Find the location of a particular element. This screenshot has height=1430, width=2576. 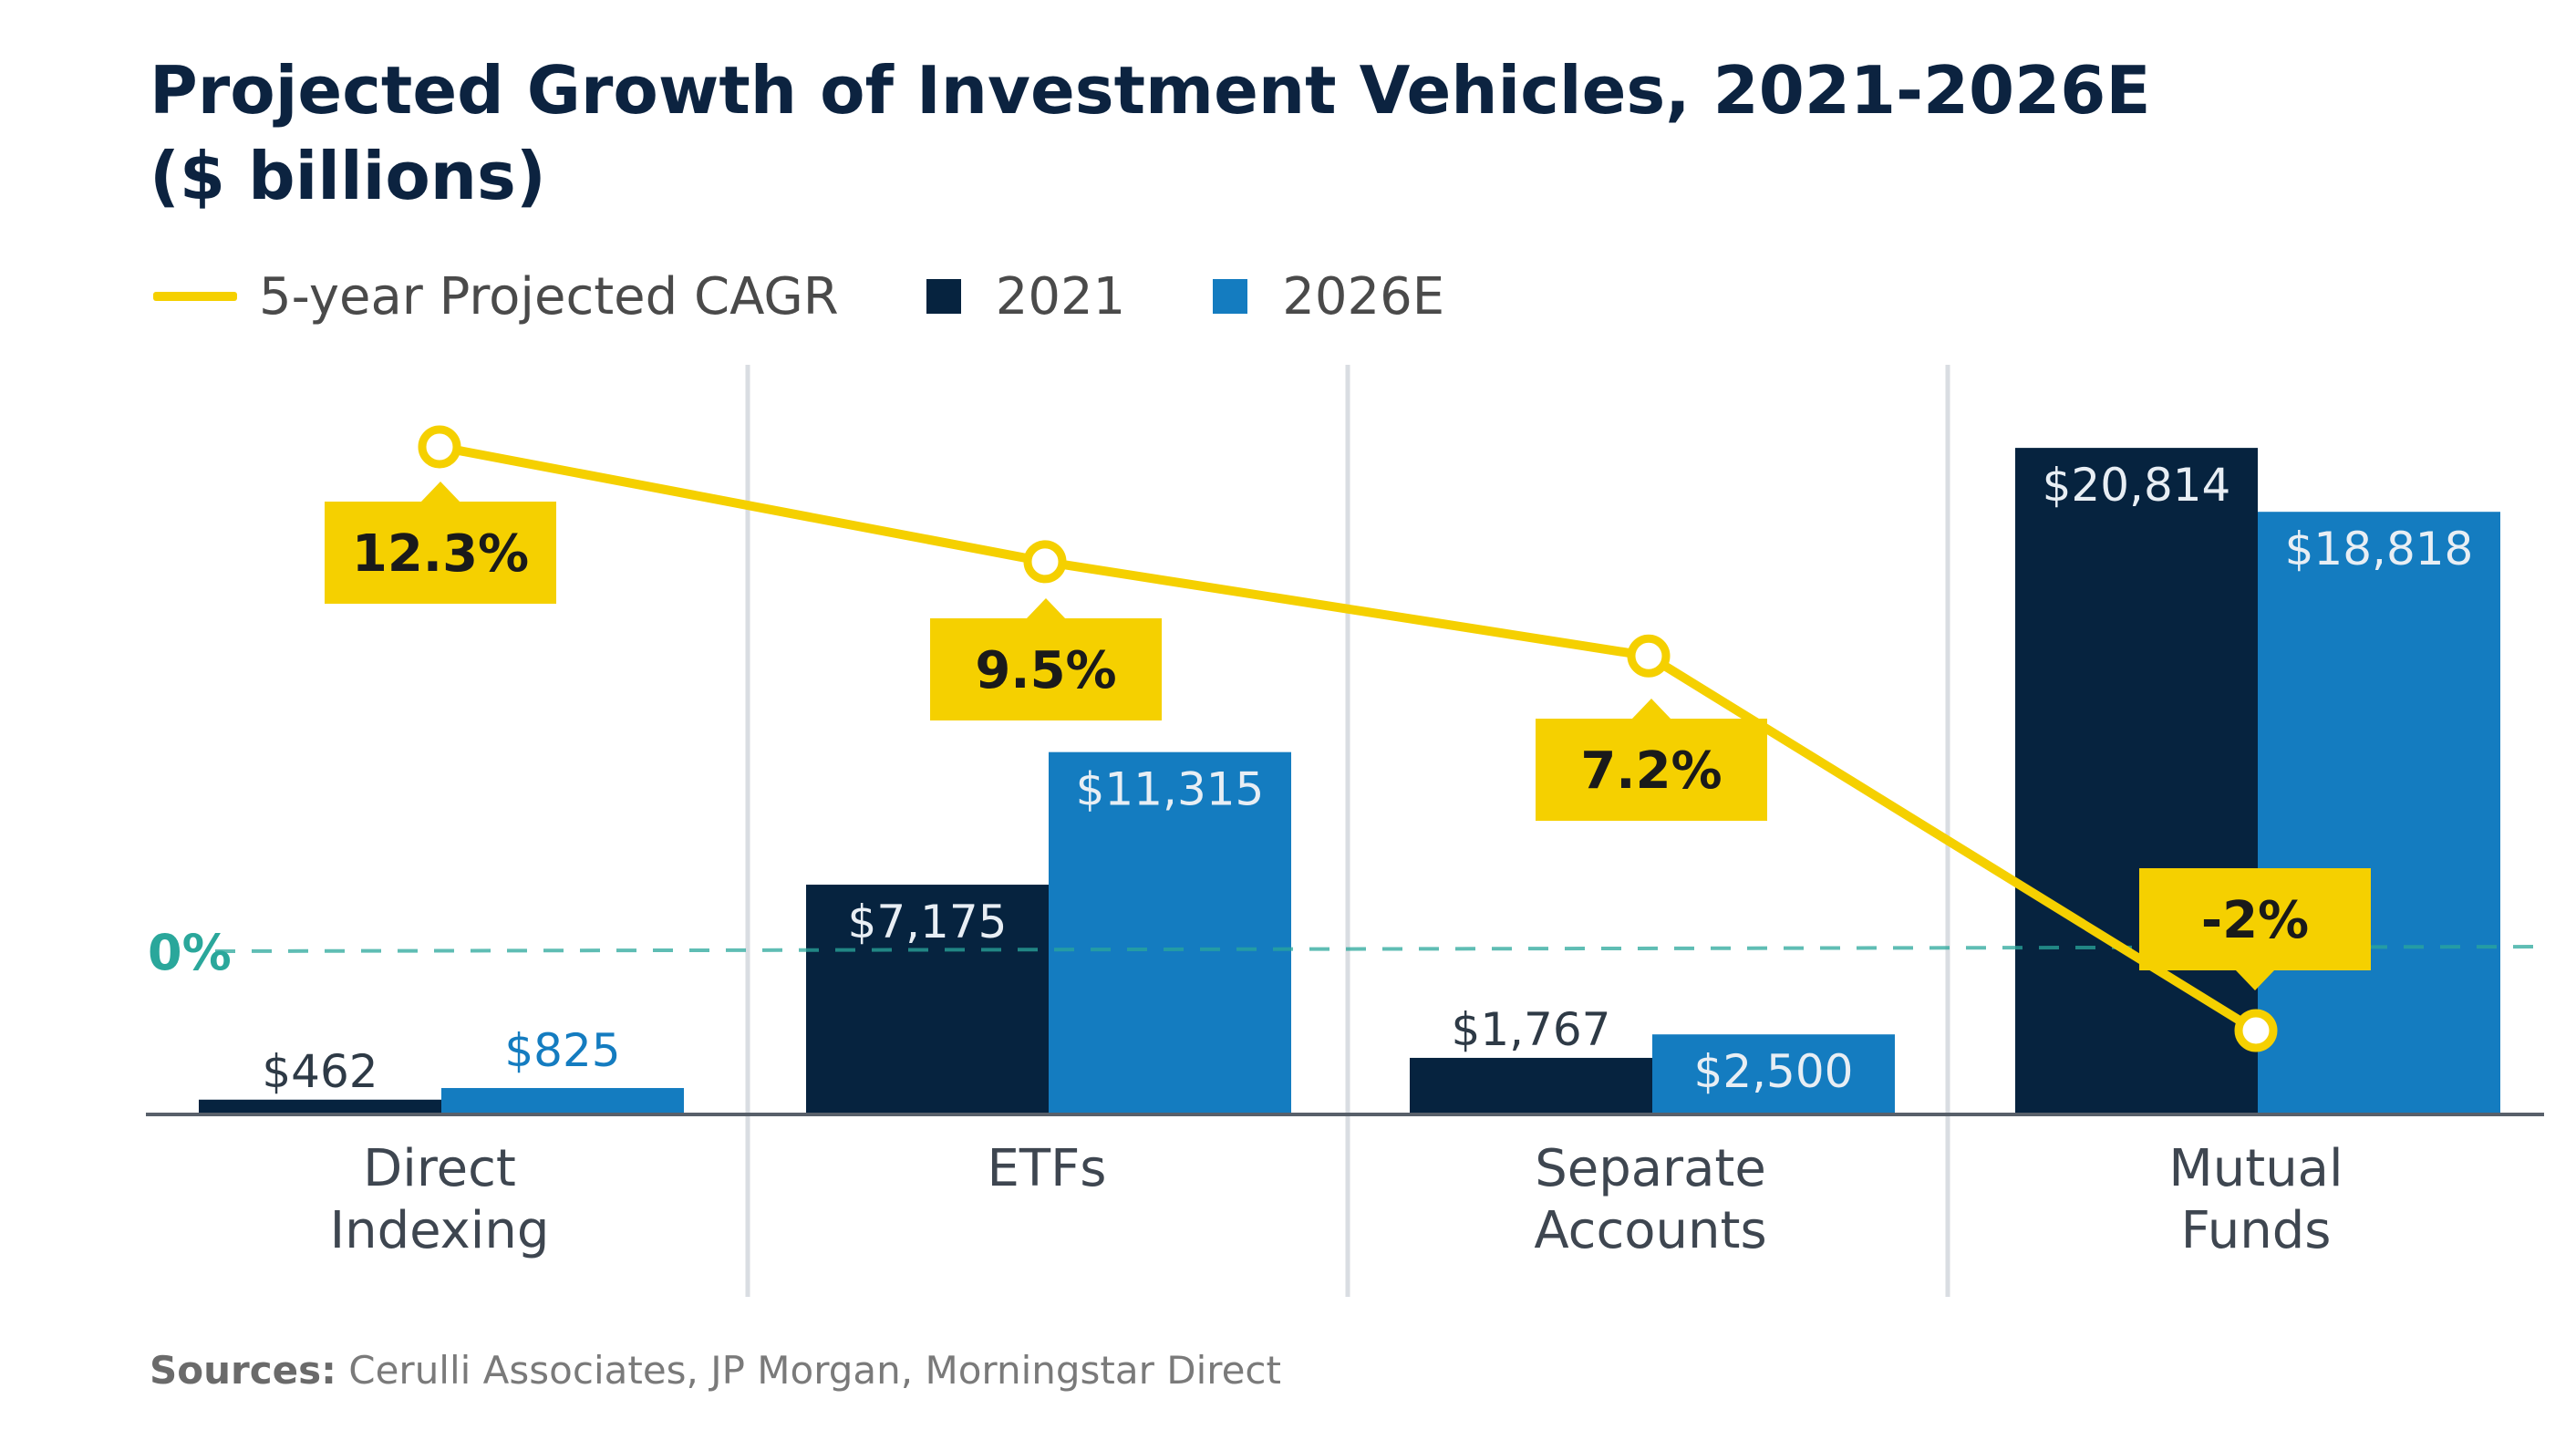

sources-label: Sources: is located at coordinates (243, 1370).